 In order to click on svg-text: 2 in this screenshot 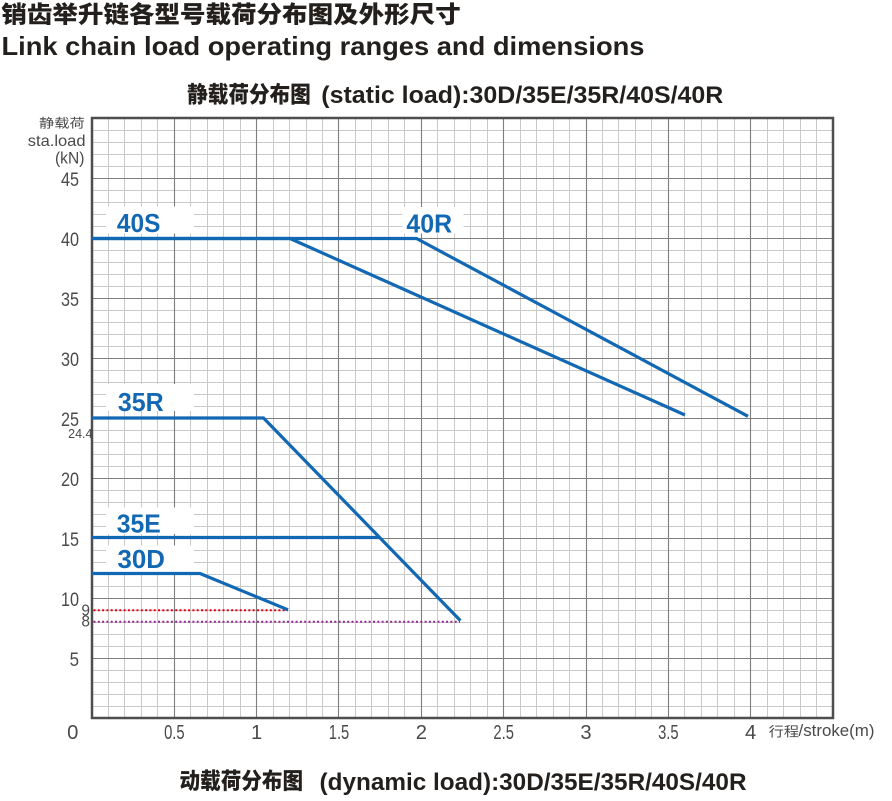, I will do `click(421, 733)`.